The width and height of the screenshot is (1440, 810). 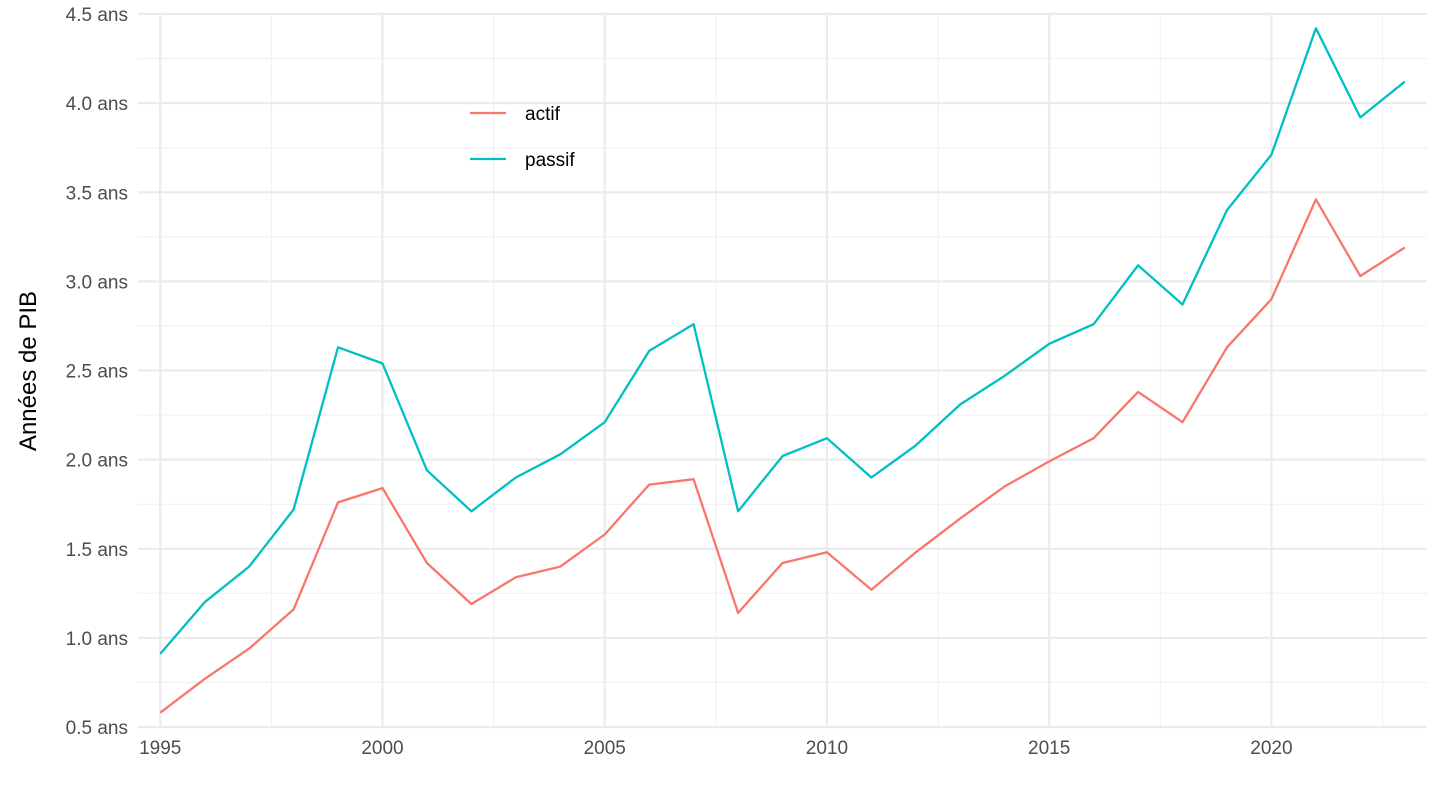 I want to click on y-tick-label: 1.0 ans, so click(x=97, y=639).